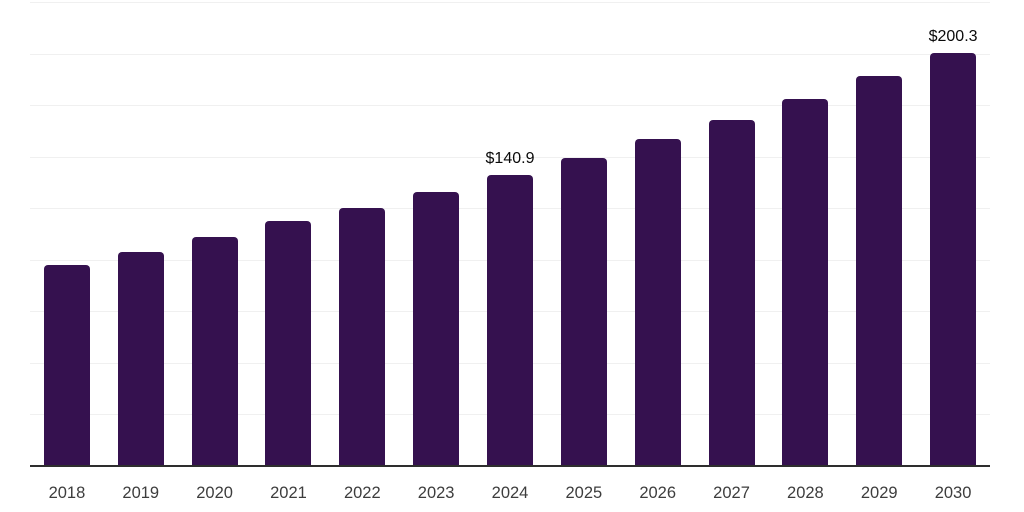 The height and width of the screenshot is (512, 1024). Describe the element at coordinates (214, 493) in the screenshot. I see `x-axis-label-2020: 2020` at that location.